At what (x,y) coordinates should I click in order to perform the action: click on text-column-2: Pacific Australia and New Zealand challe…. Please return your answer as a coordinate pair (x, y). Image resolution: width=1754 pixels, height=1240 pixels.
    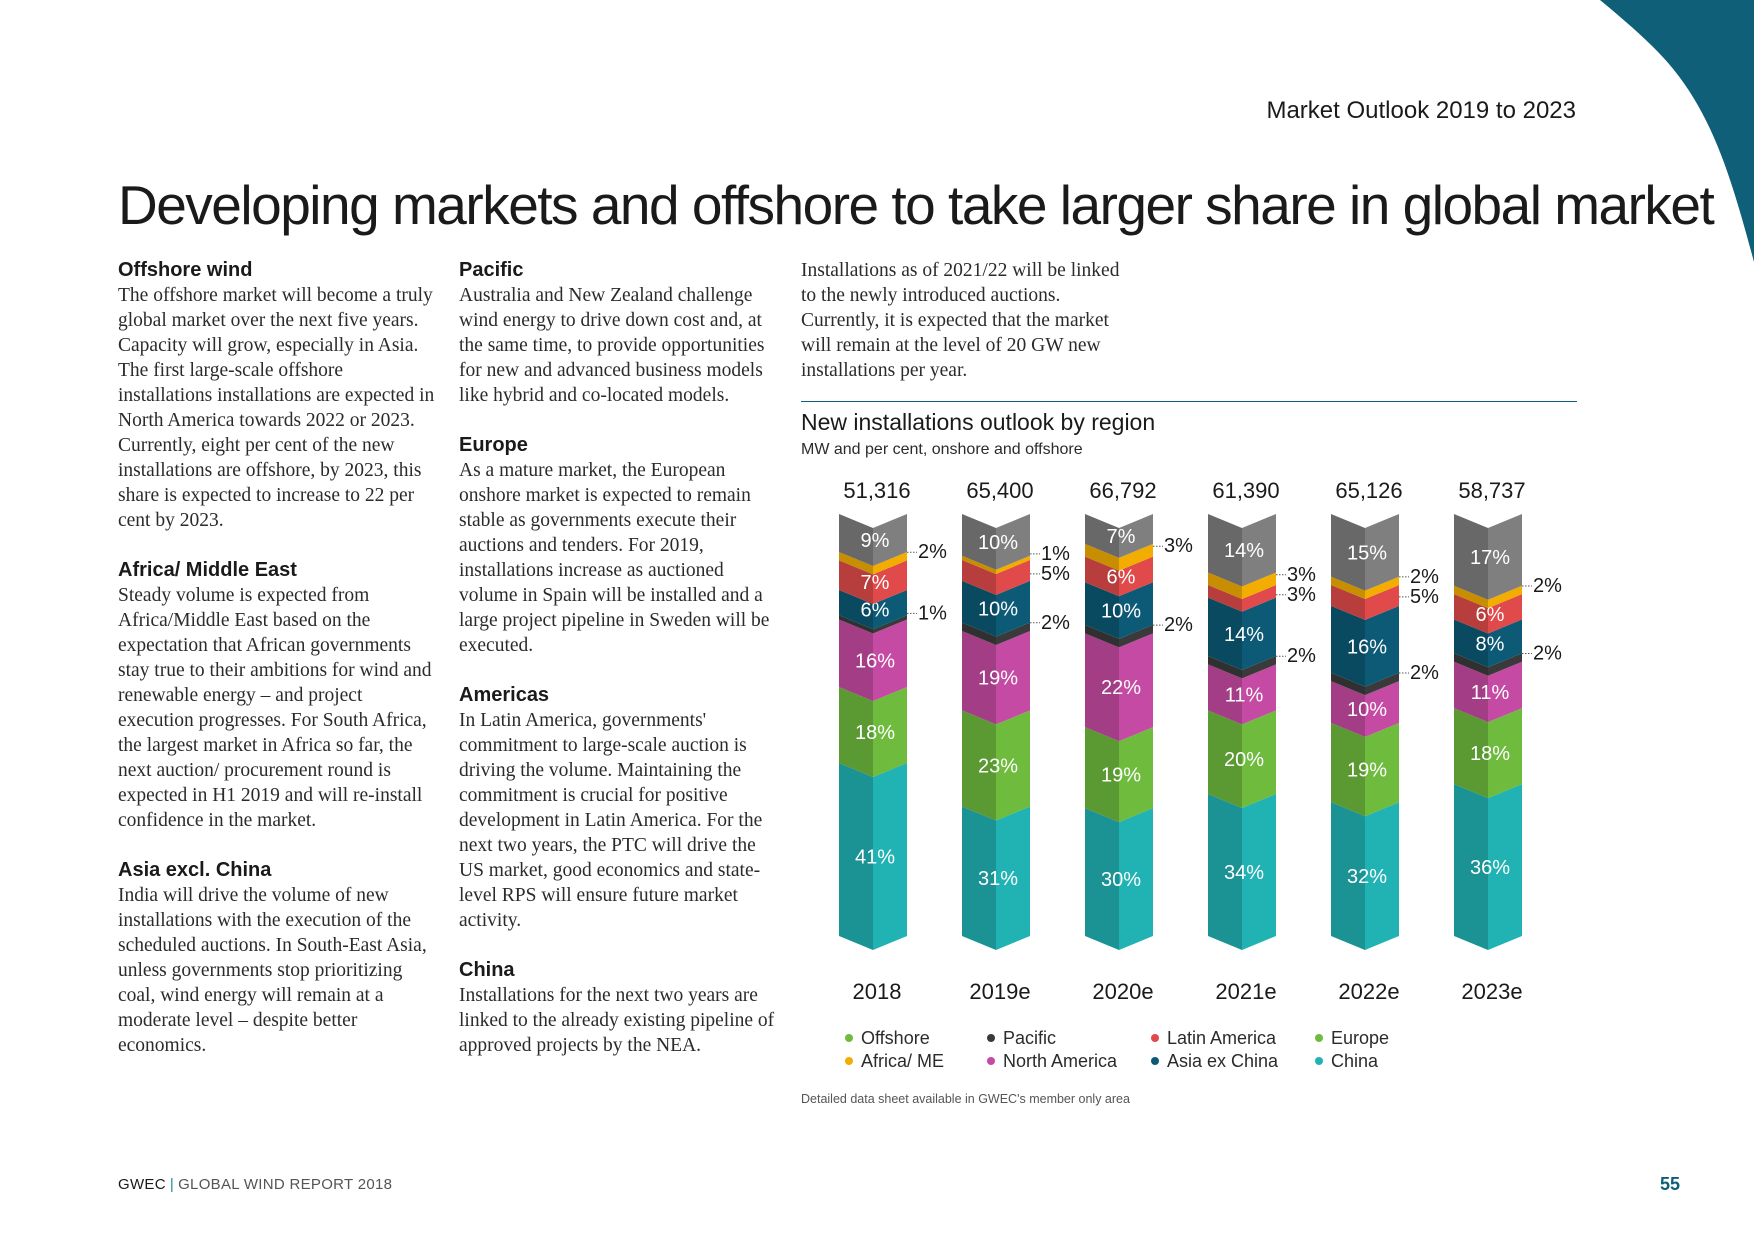
    Looking at the image, I should click on (620, 670).